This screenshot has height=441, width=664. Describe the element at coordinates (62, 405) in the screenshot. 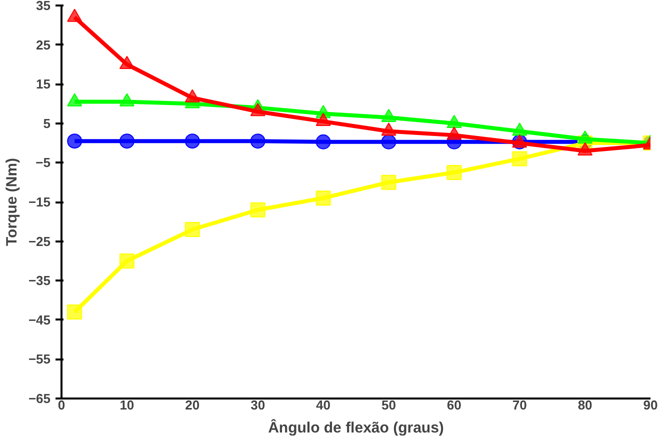

I see `x-tick-label: 0` at that location.